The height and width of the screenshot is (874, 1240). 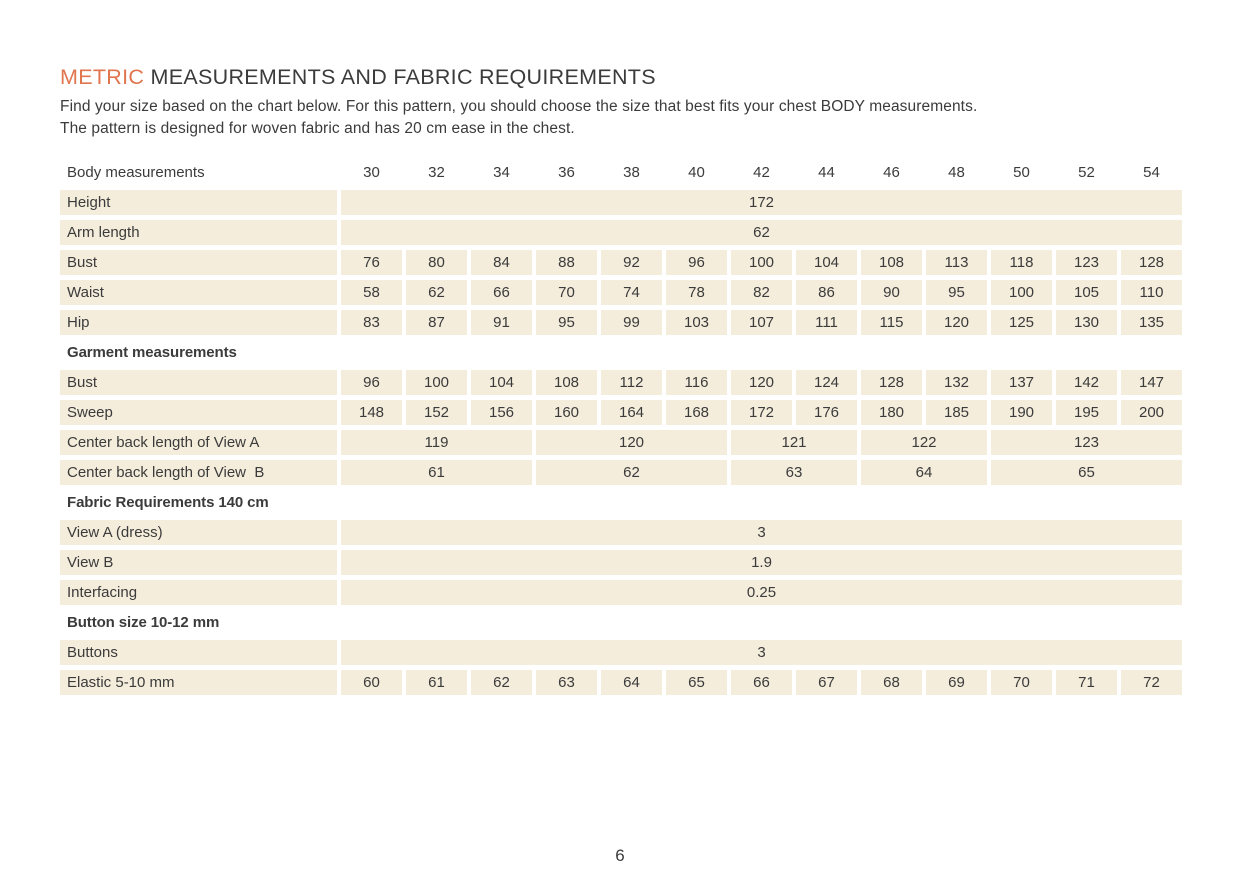 I want to click on merged-value-cell: 63, so click(x=794, y=472).